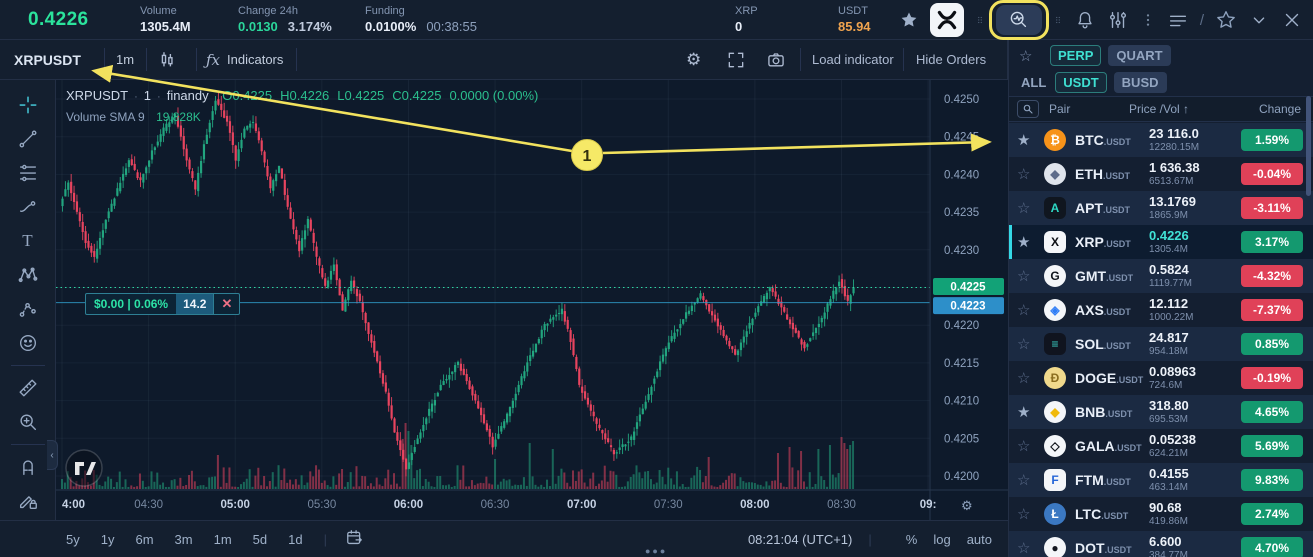  I want to click on indicators-button: ƒx Indicators, so click(244, 59).